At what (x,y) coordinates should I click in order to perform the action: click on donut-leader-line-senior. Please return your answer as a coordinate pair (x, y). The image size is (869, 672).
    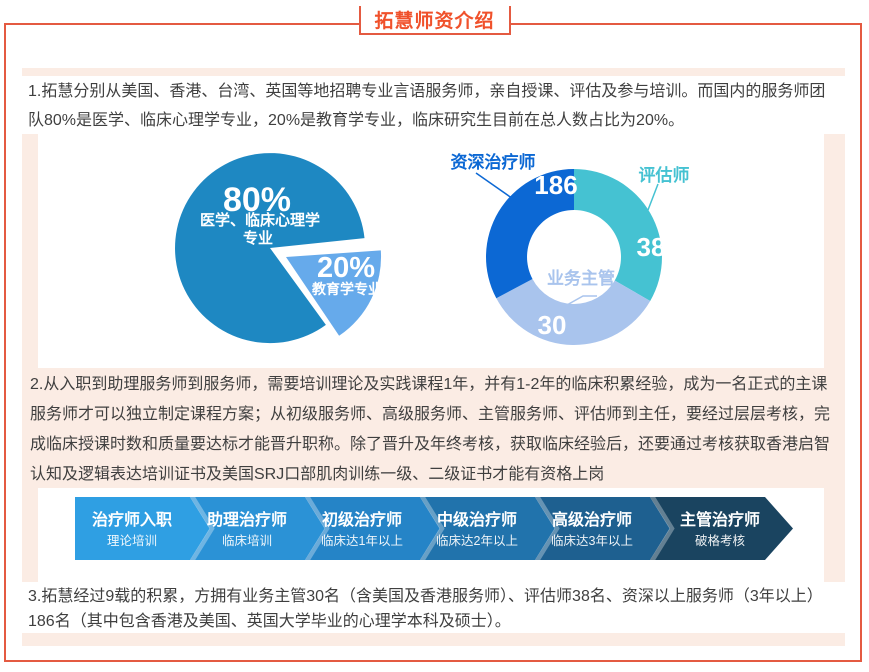
    Looking at the image, I should click on (496, 187).